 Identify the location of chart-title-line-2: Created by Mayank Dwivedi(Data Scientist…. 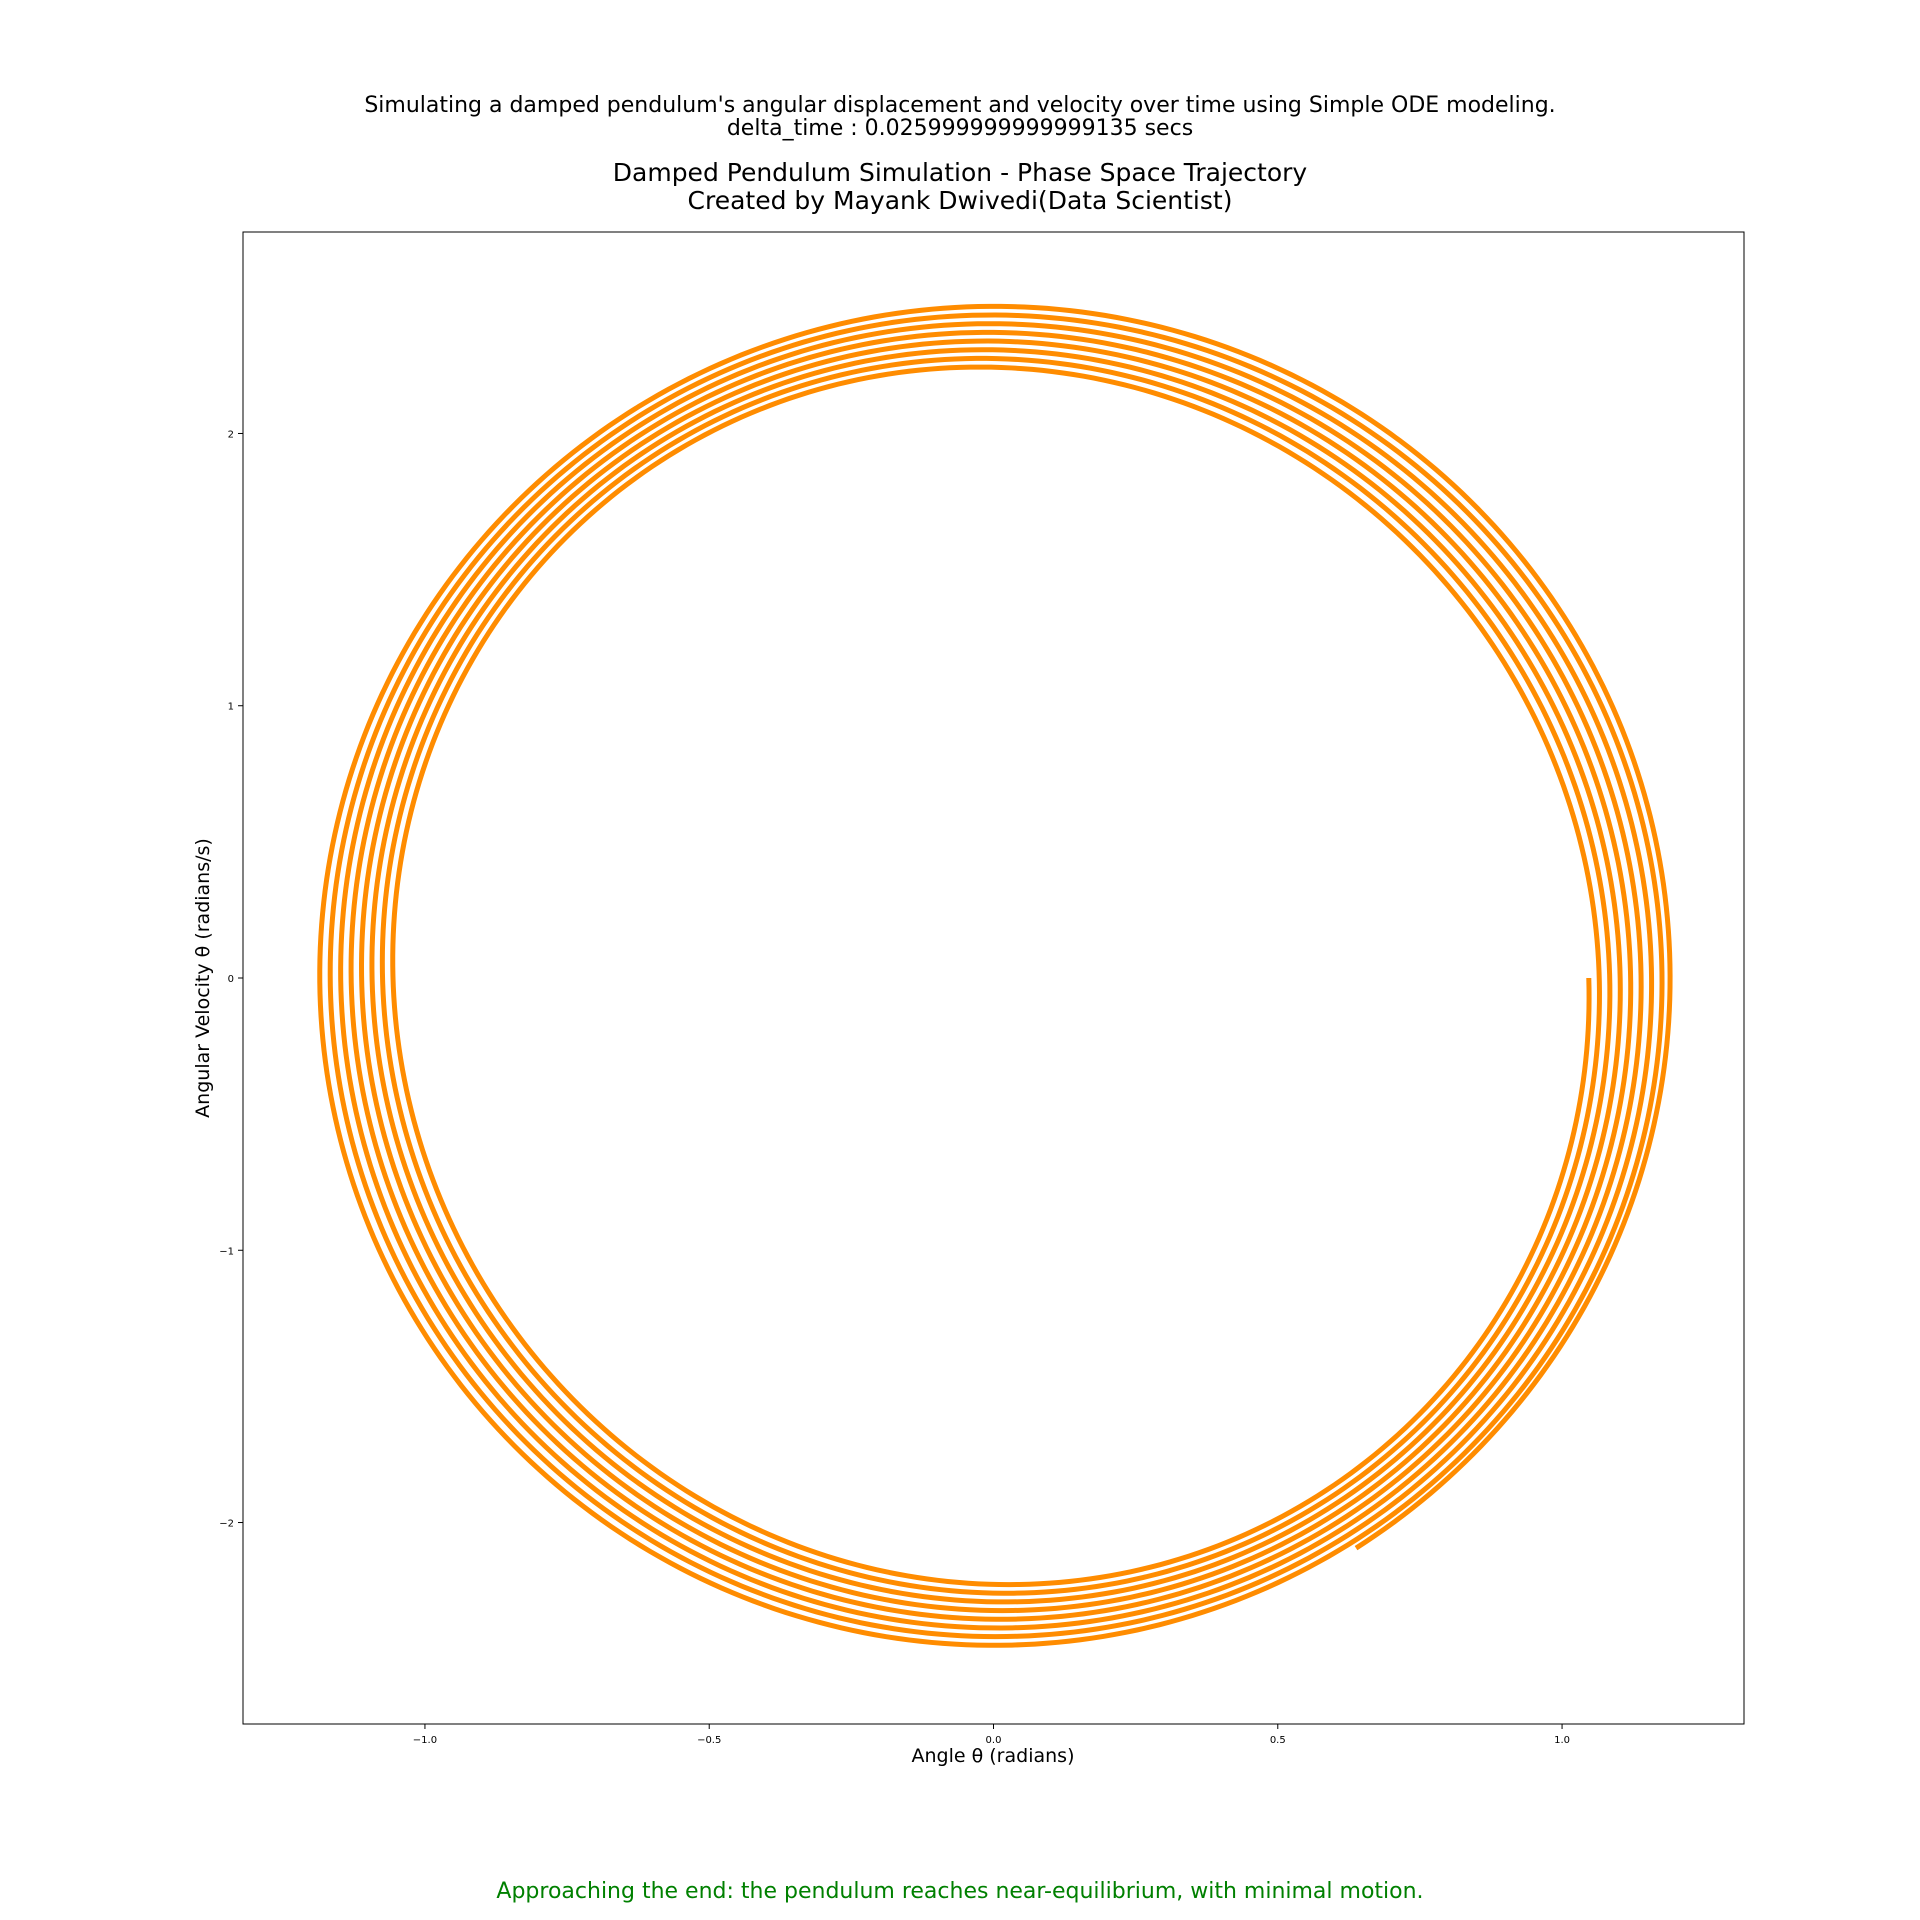
(960, 200).